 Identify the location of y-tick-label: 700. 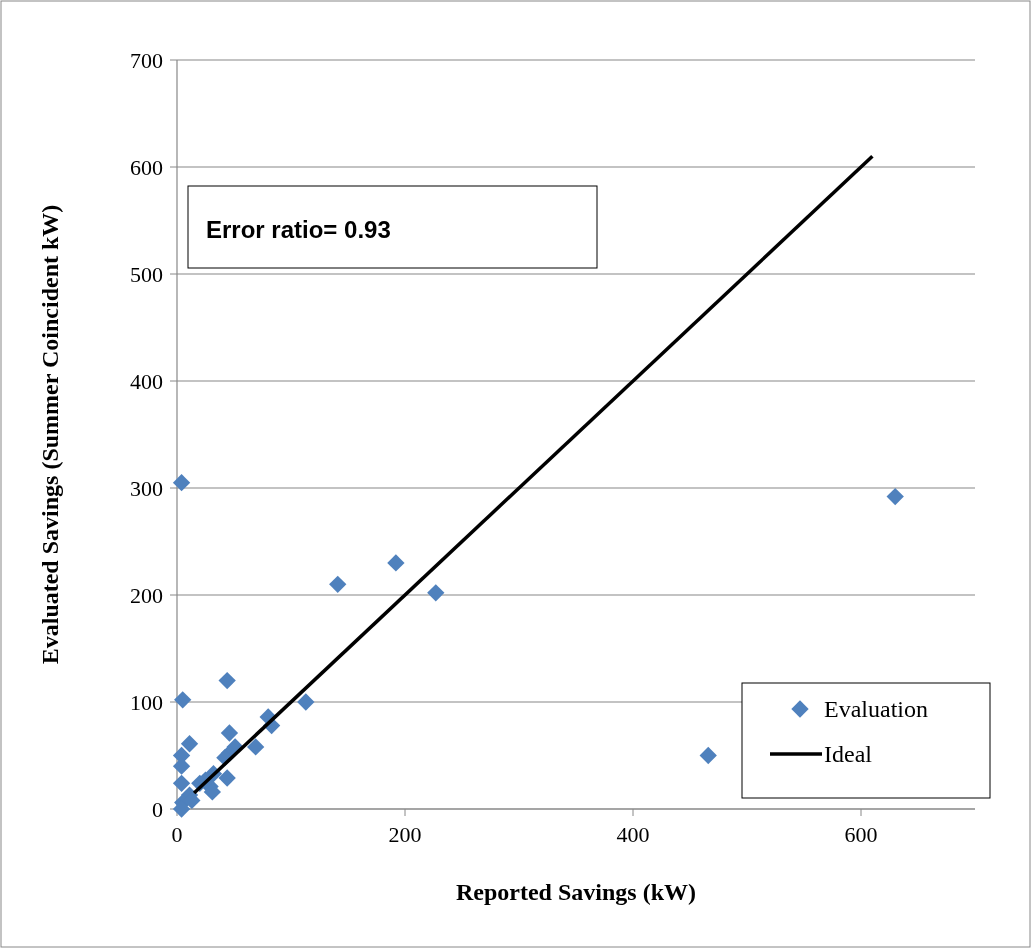
(146, 60).